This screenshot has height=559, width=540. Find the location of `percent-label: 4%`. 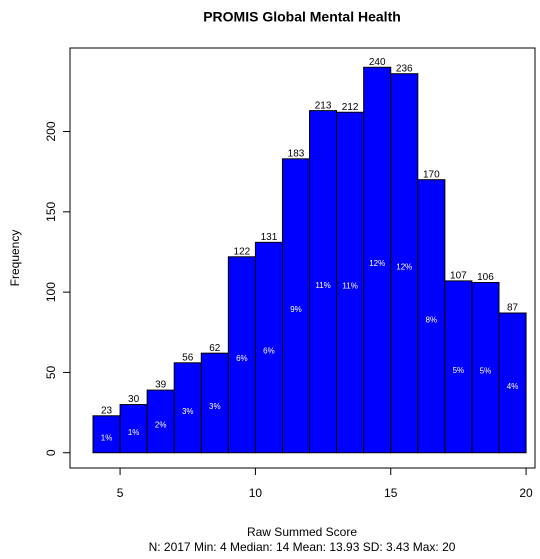

percent-label: 4% is located at coordinates (513, 386).